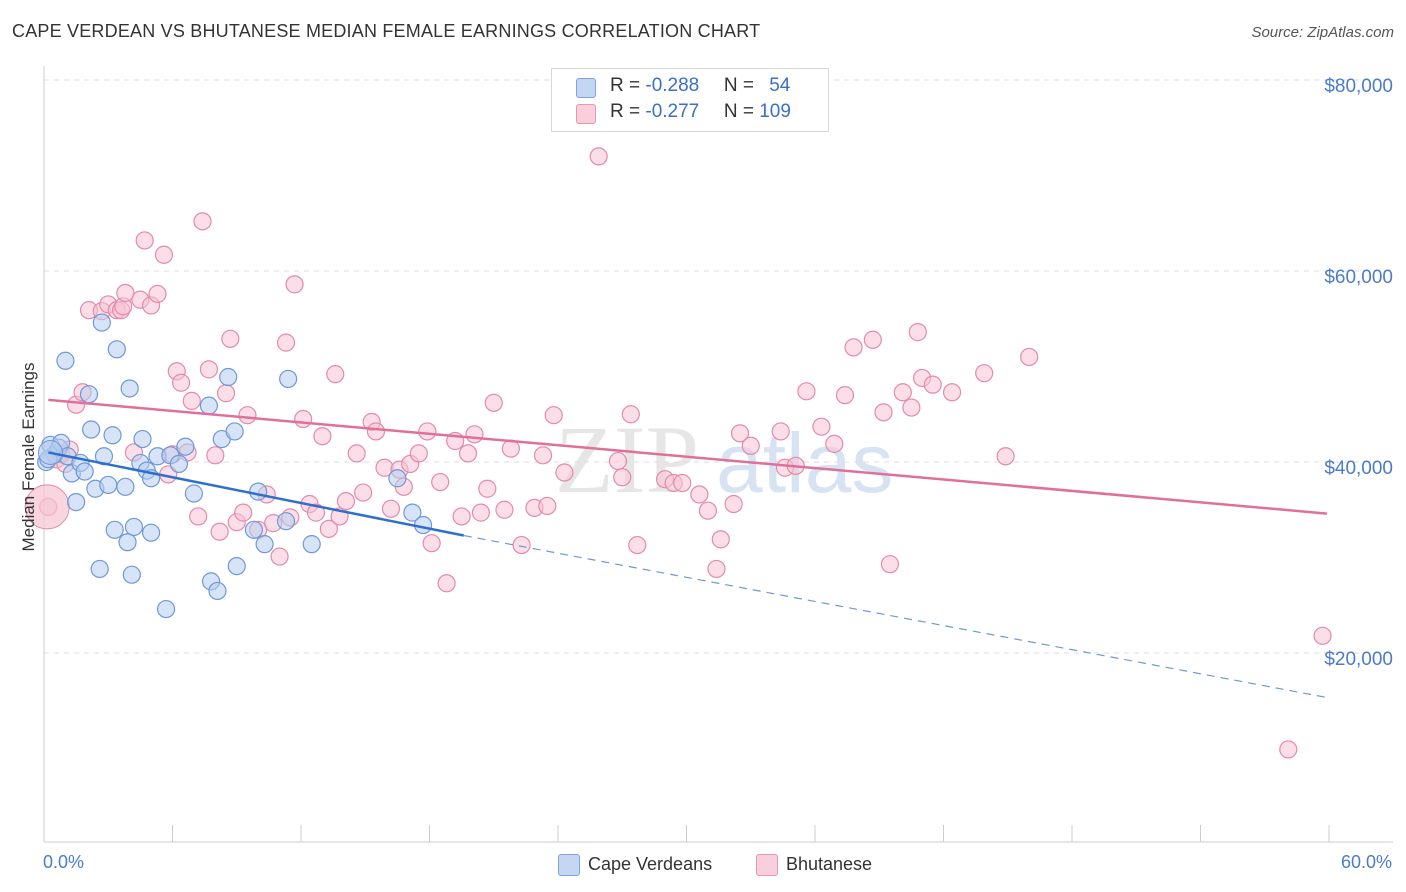 This screenshot has width=1406, height=892. I want to click on cape-verdean-points, so click(235, 466).